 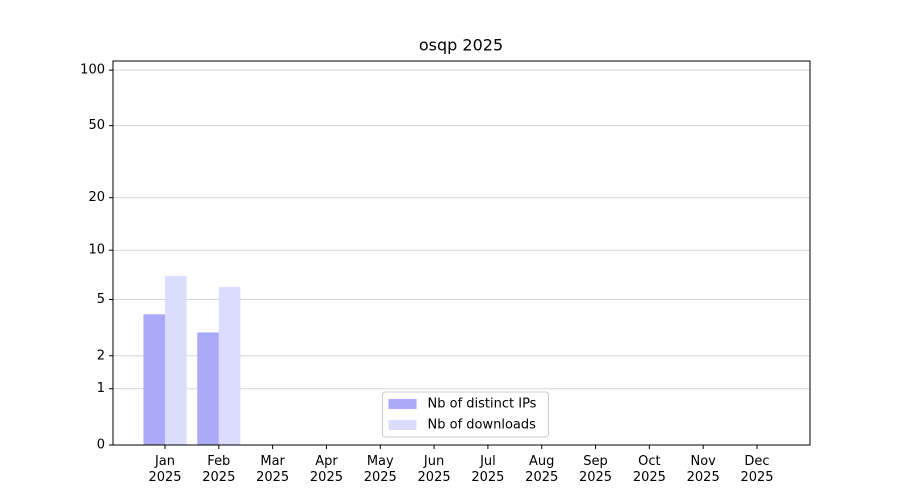 What do you see at coordinates (164, 469) in the screenshot?
I see `x-tick-label: Jan 2025` at bounding box center [164, 469].